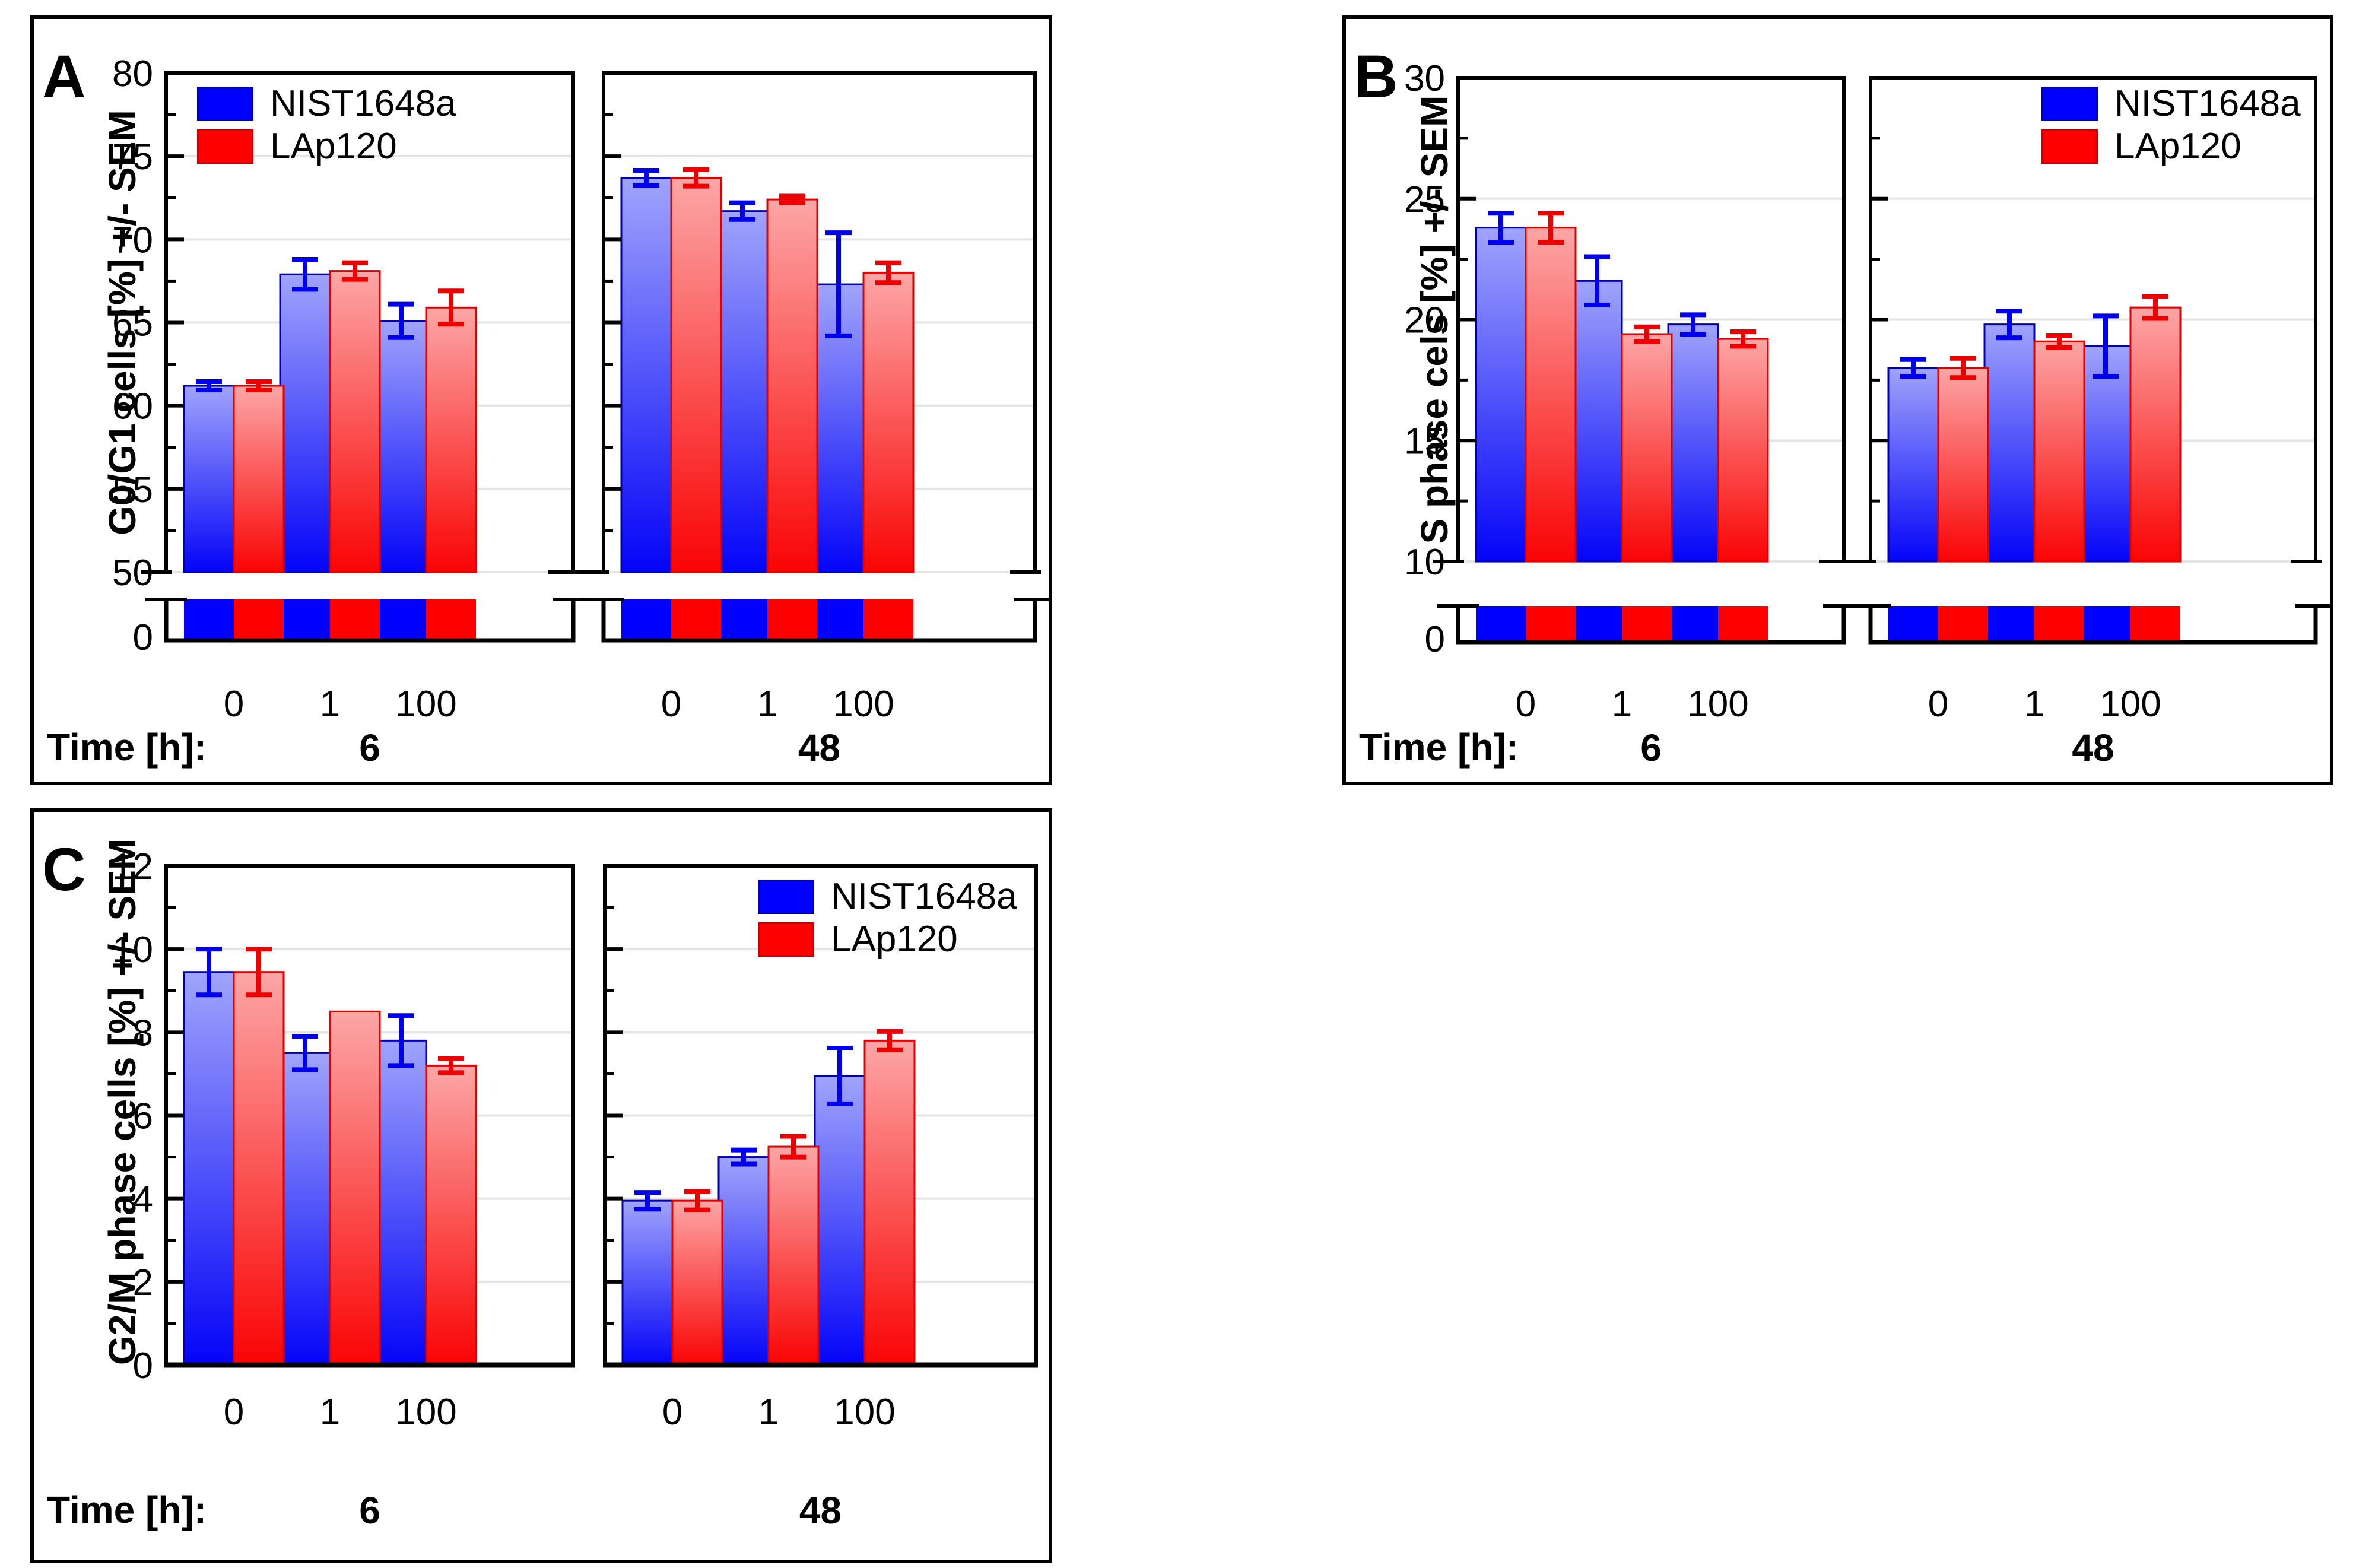  I want to click on legend-swatch-red, so click(225, 146).